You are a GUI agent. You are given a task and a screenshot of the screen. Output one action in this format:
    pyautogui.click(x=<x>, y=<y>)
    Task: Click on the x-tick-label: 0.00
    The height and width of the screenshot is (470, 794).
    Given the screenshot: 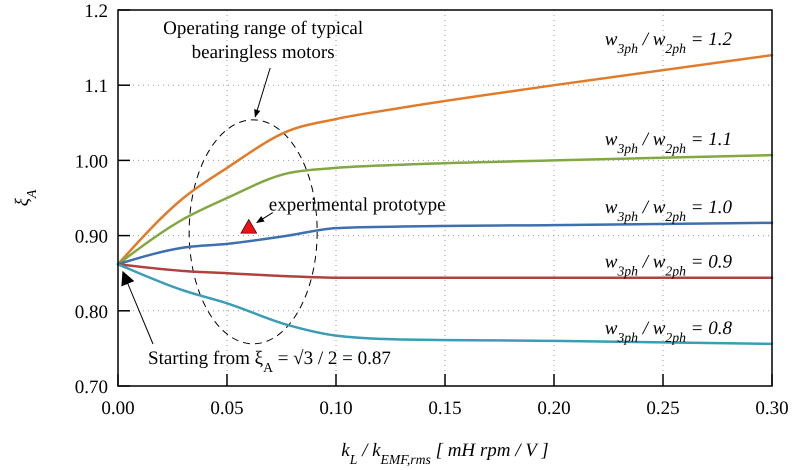 What is the action you would take?
    pyautogui.click(x=118, y=408)
    